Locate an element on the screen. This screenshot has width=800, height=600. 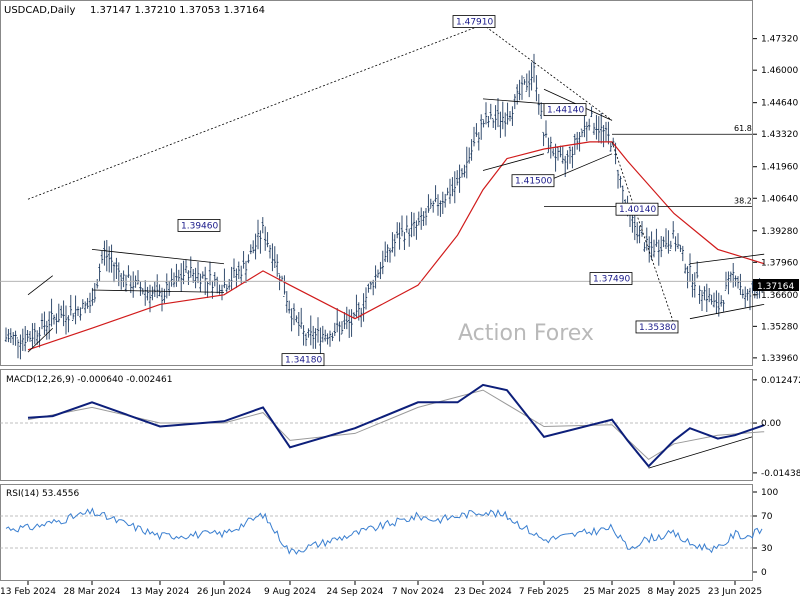
price-axis-label: 1.37960 is located at coordinates (779, 263).